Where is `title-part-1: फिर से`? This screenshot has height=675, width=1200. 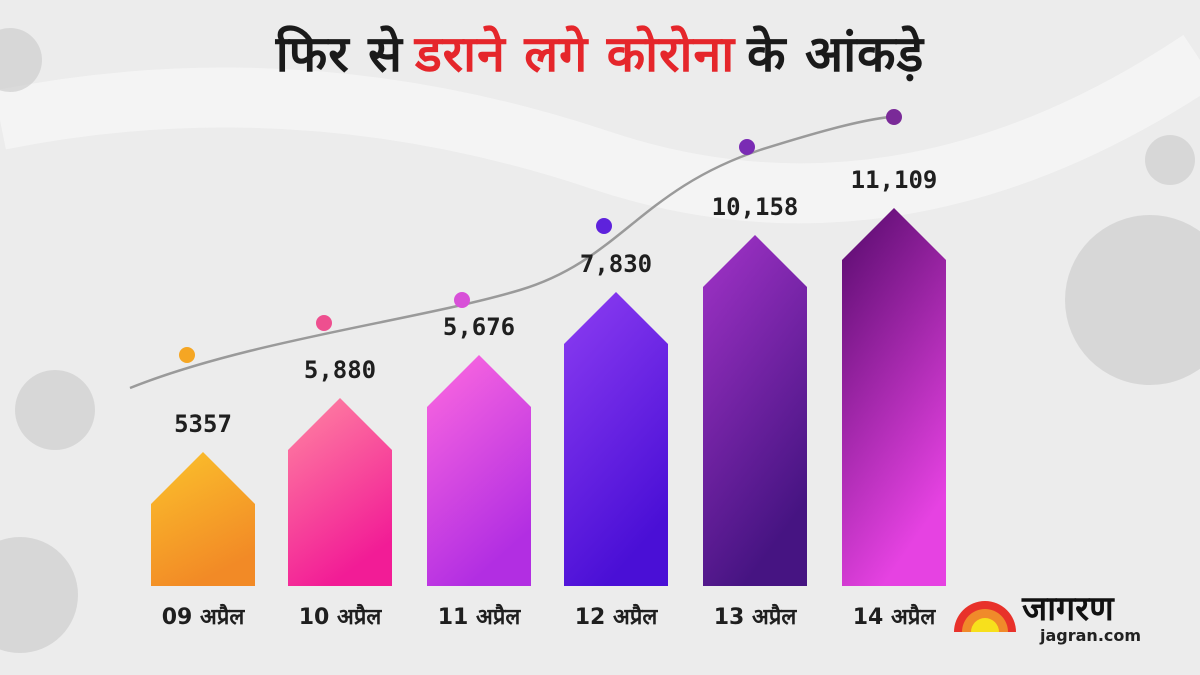
title-part-1: फिर से is located at coordinates (339, 54).